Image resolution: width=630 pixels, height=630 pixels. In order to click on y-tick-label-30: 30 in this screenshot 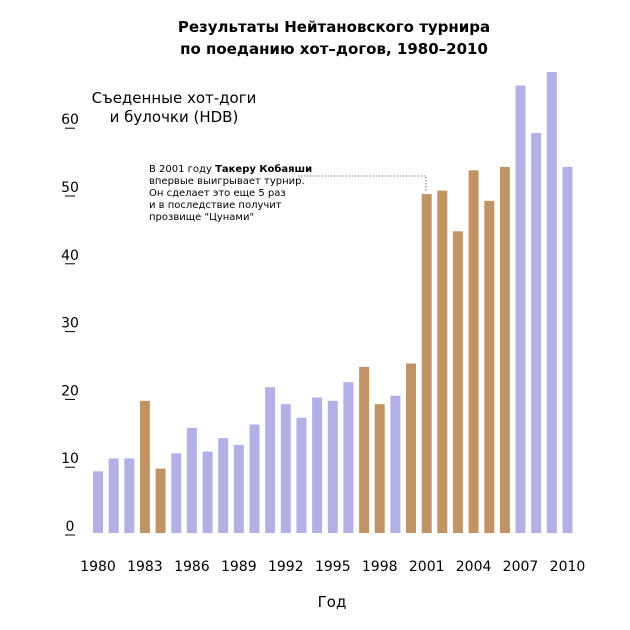, I will do `click(70, 324)`.